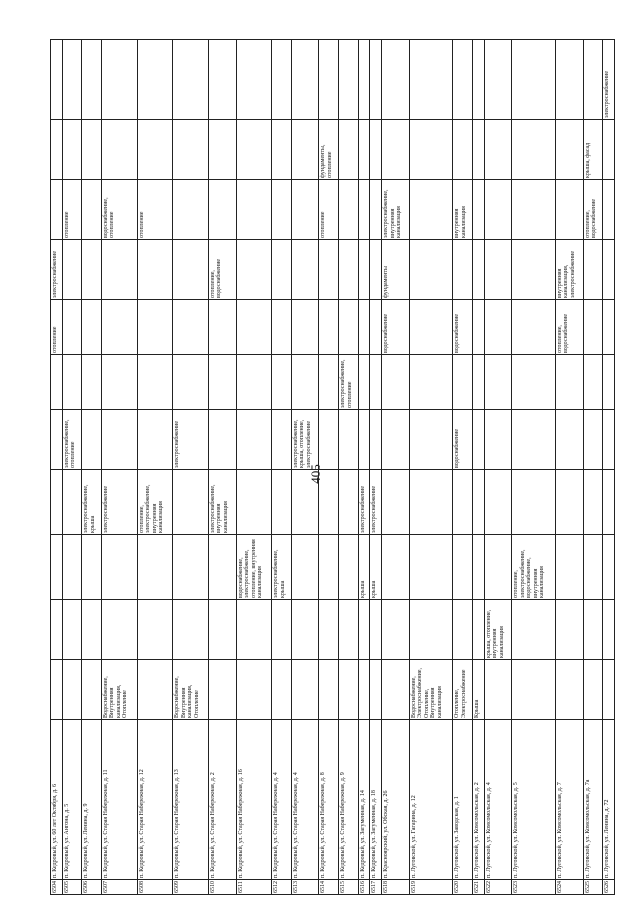  Describe the element at coordinates (462, 887) in the screenshot. I see `row-number: 6520` at that location.